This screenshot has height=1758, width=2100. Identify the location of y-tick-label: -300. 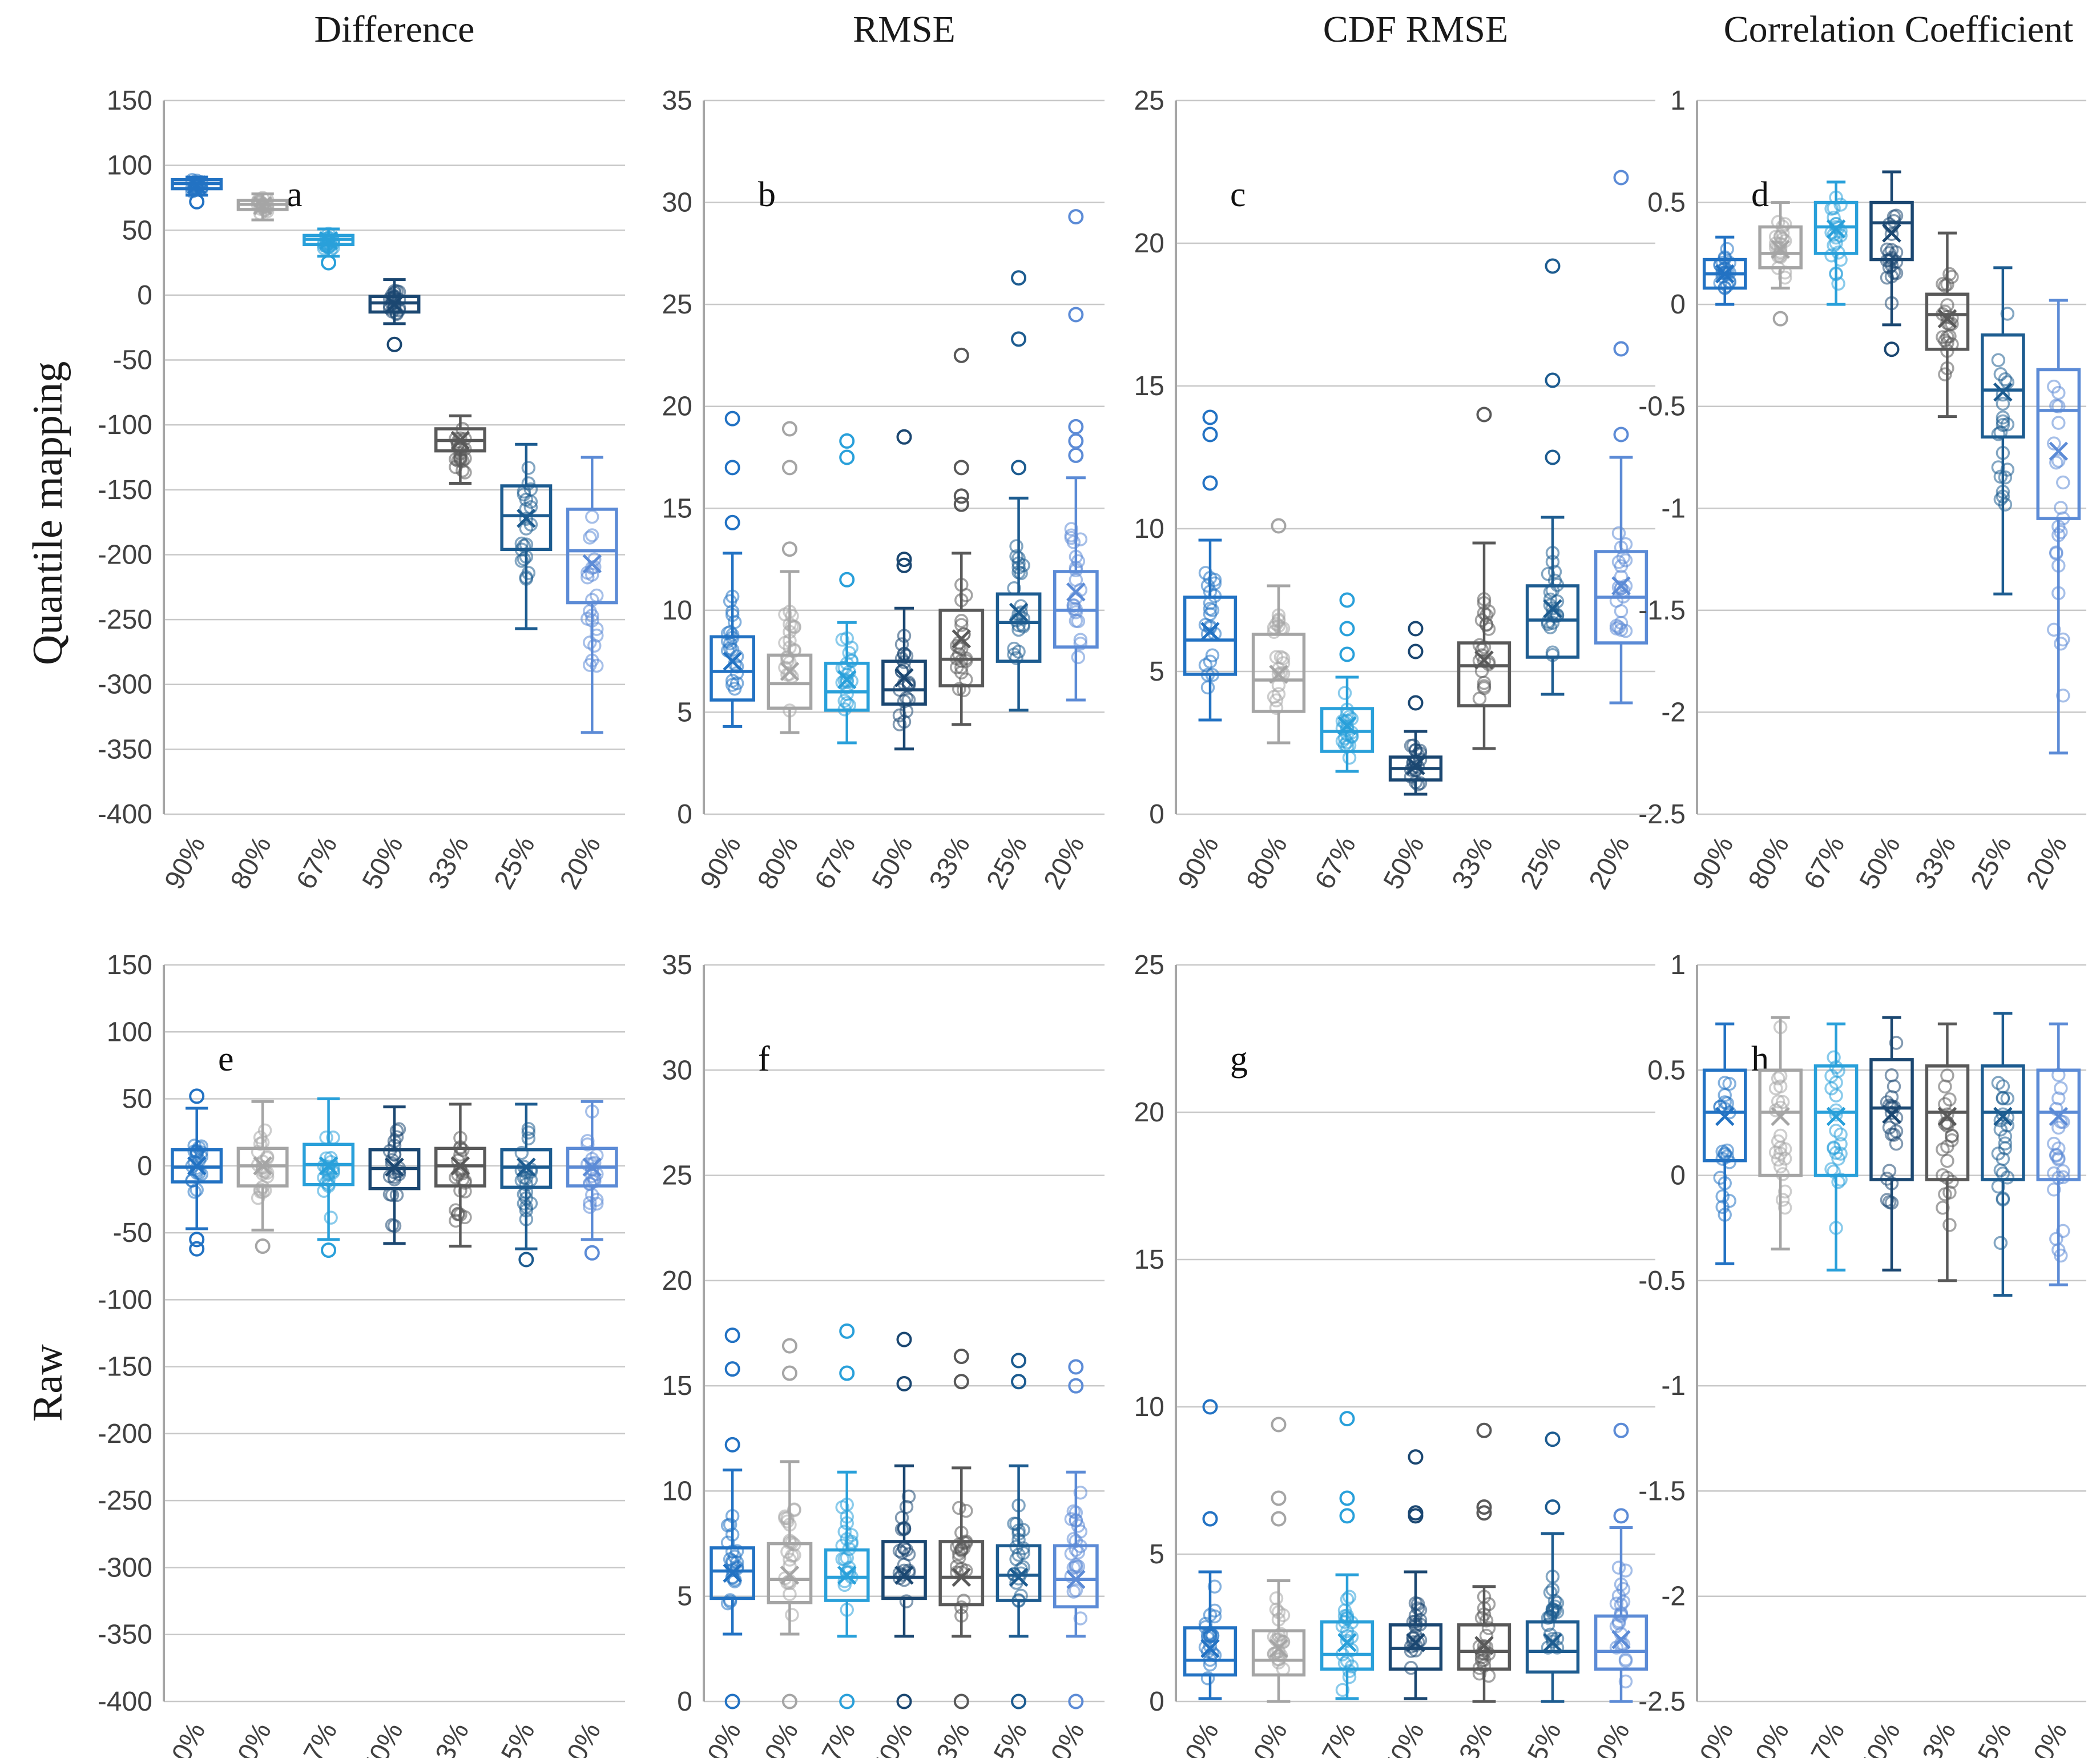
(125, 685).